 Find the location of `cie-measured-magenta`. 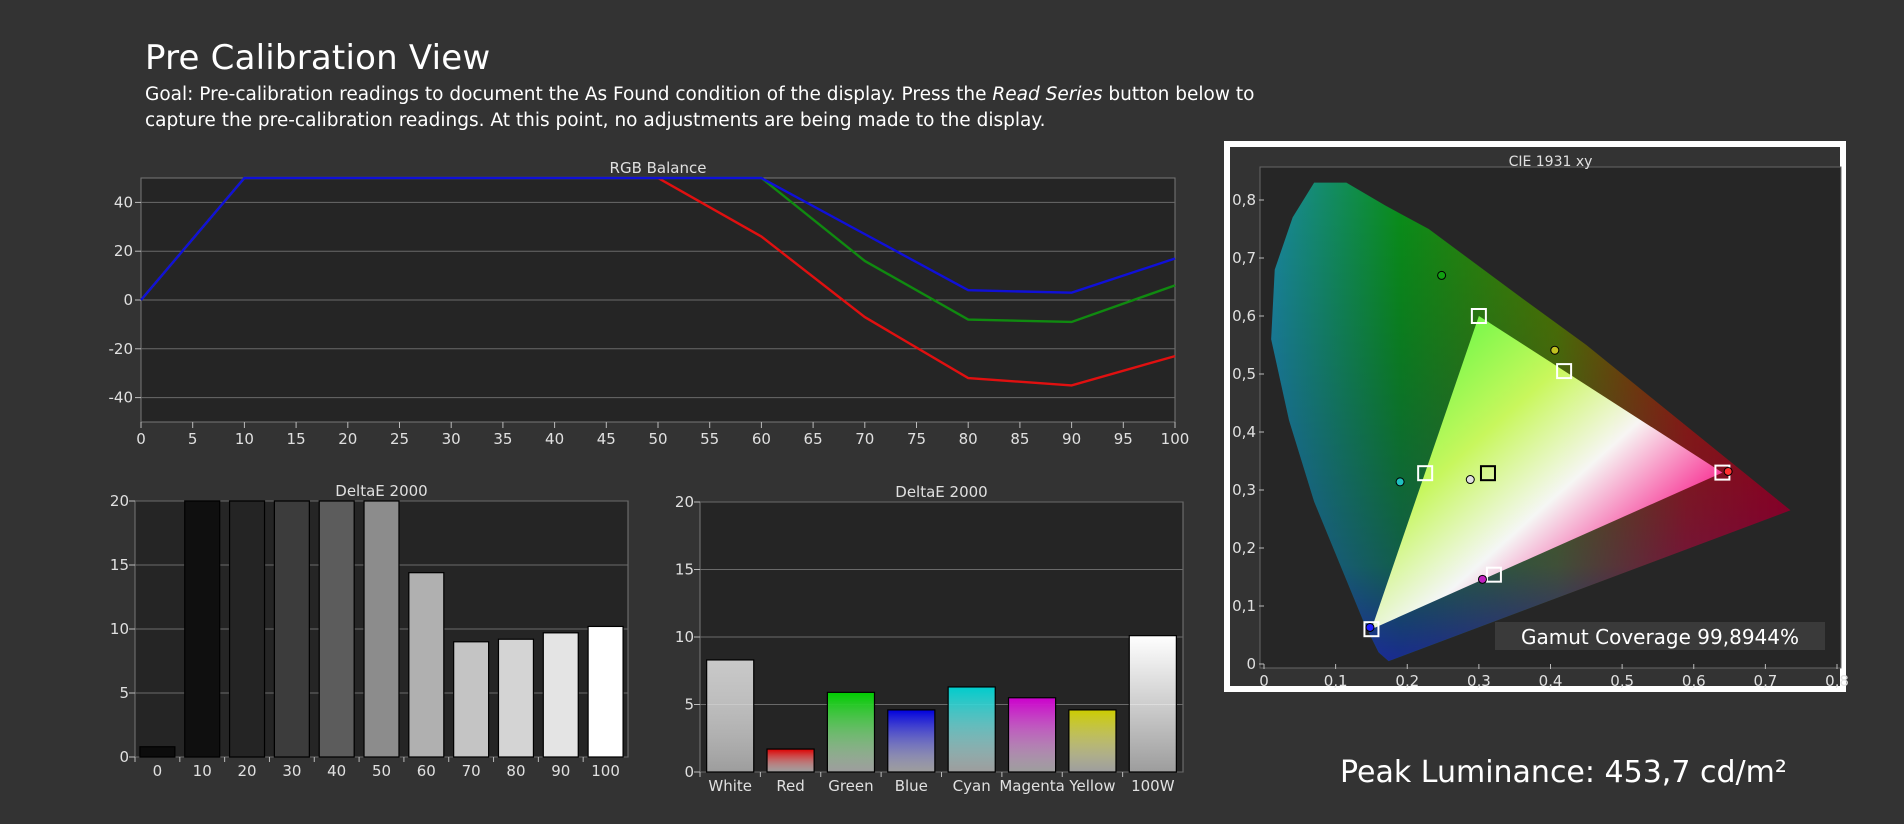

cie-measured-magenta is located at coordinates (1482, 579).